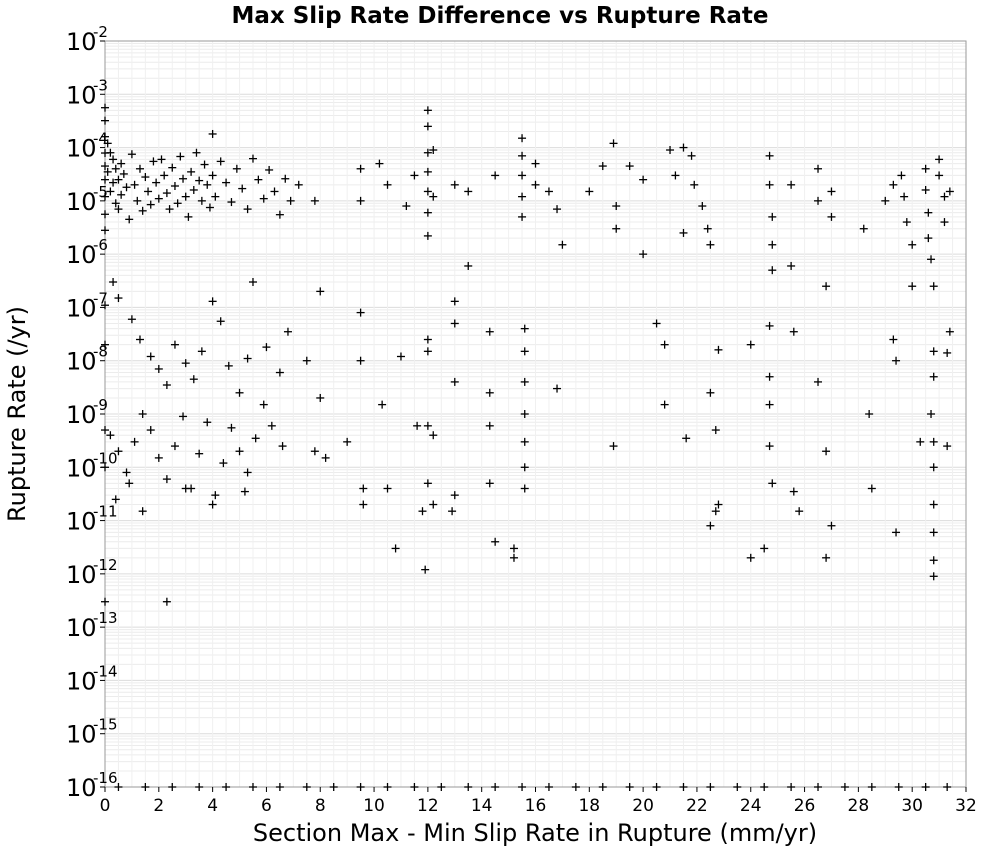 Image resolution: width=1000 pixels, height=850 pixels. What do you see at coordinates (912, 806) in the screenshot?
I see `x-tick-label: 30` at bounding box center [912, 806].